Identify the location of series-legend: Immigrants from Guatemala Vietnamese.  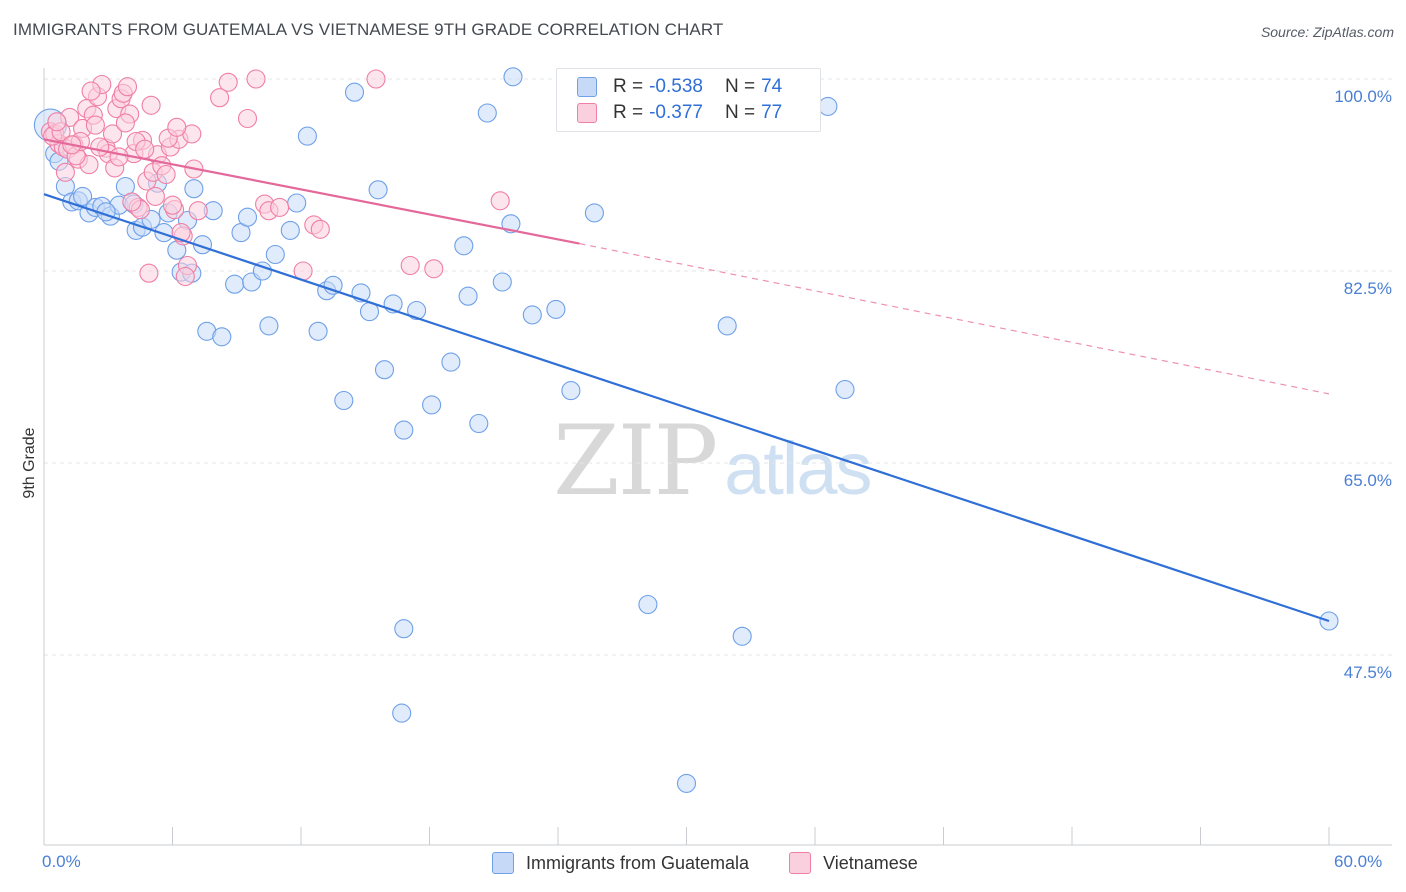
(705, 863).